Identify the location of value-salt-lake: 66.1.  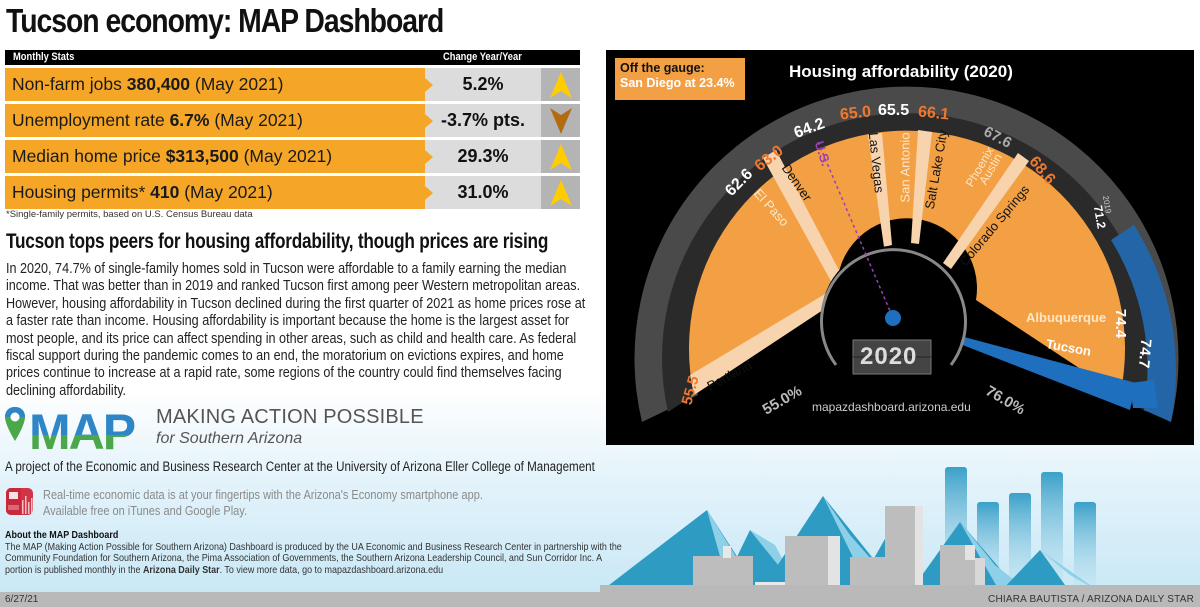
(933, 113).